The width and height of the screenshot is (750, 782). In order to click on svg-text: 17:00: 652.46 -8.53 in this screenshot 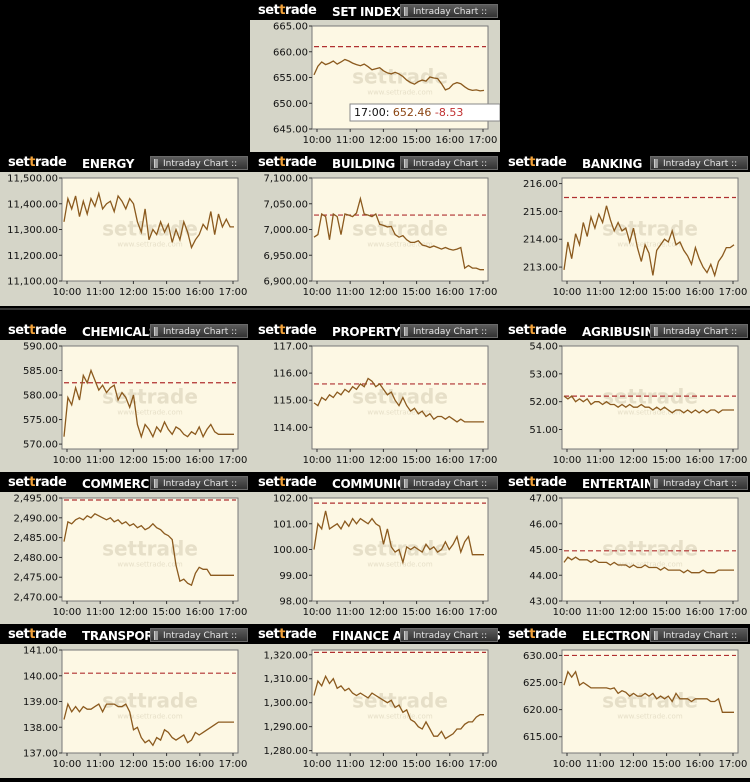, I will do `click(408, 112)`.